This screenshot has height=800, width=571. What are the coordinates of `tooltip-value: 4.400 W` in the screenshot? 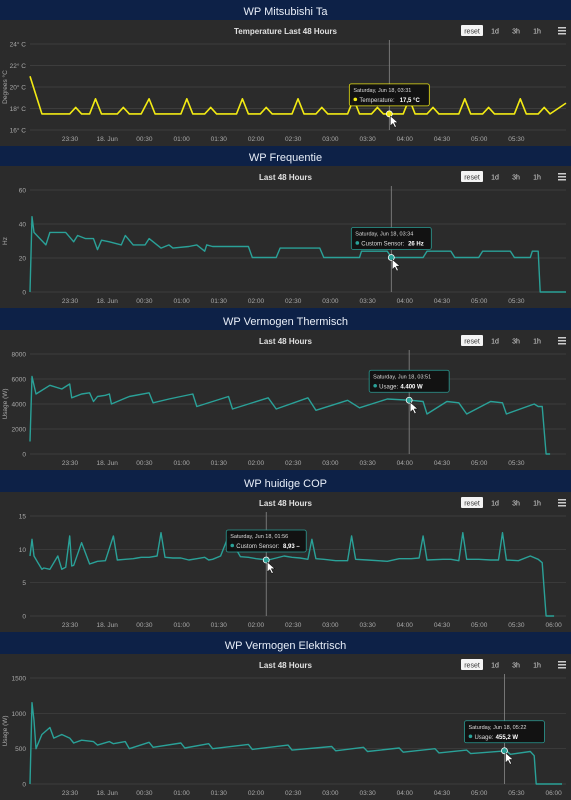 It's located at (411, 387).